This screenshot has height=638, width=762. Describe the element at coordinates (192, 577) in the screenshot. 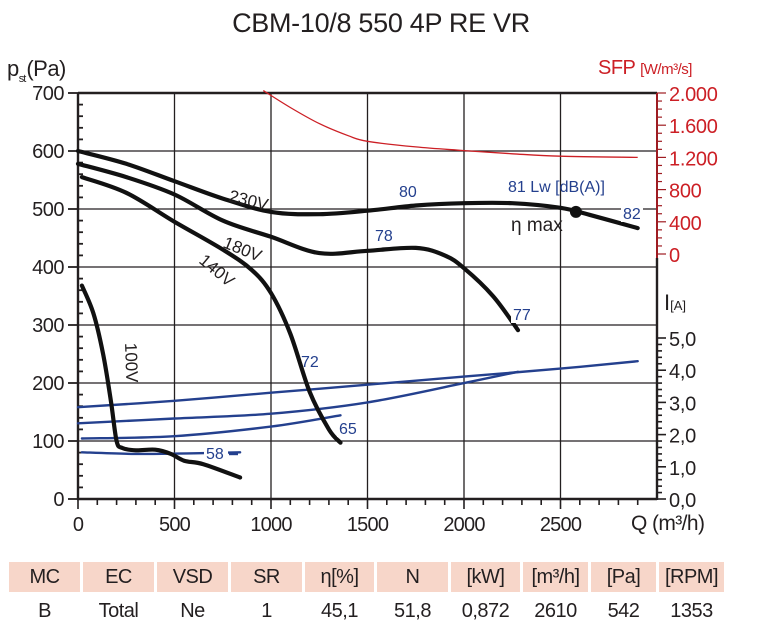

I see `header-vsd: VSD` at that location.